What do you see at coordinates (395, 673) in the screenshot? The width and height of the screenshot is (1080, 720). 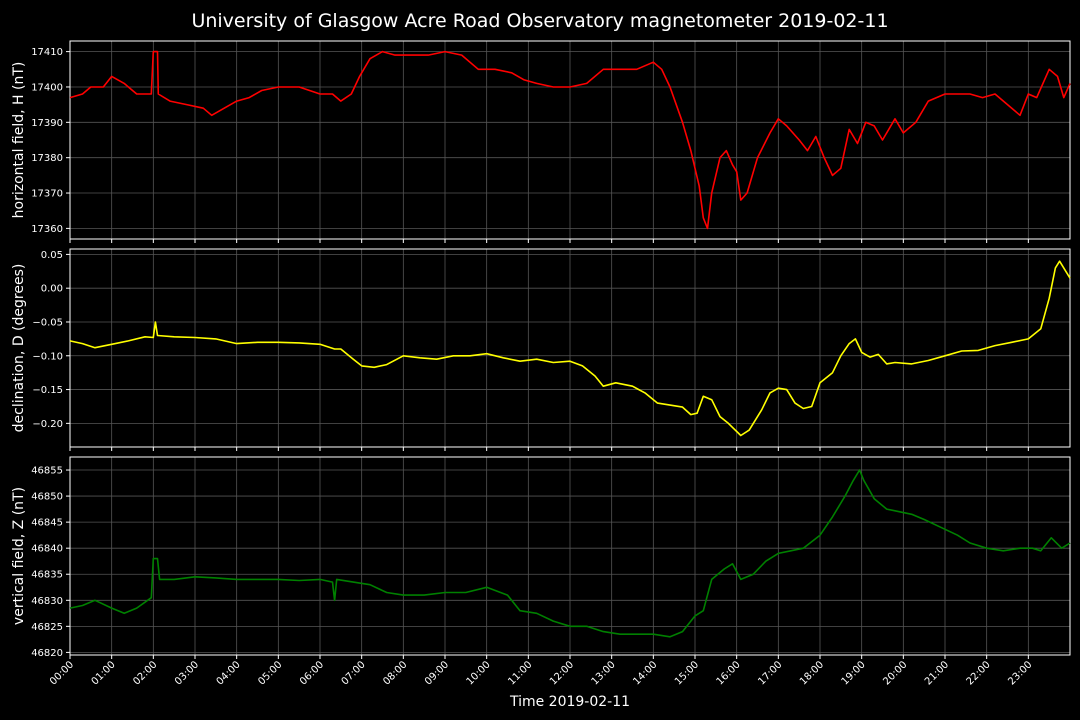 I see `xtick-label: 08:00` at bounding box center [395, 673].